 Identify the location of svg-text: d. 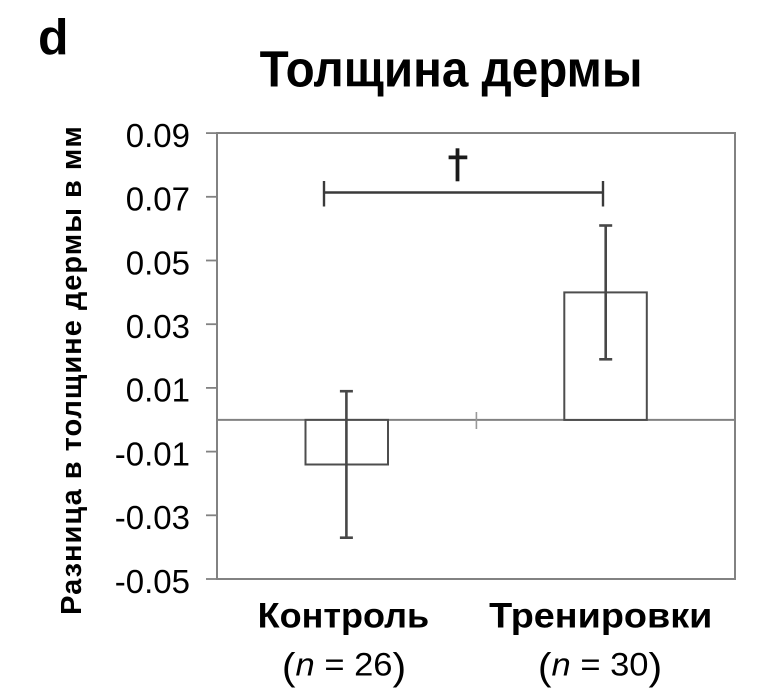
(53, 37).